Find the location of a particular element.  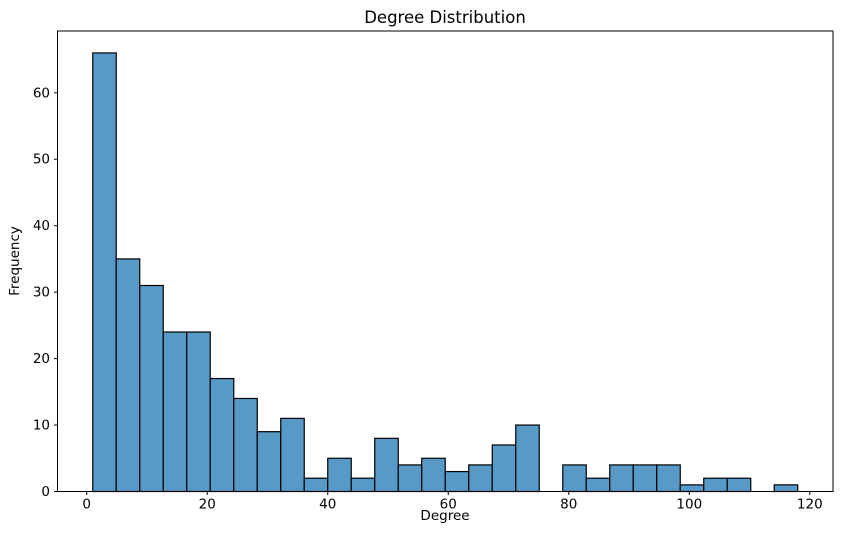

chart-title: Degree Distribution is located at coordinates (445, 17).